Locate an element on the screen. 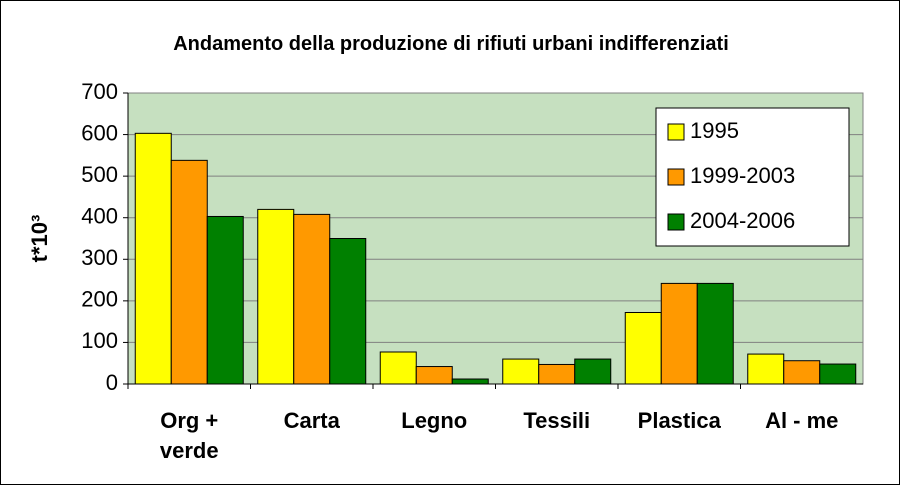 The height and width of the screenshot is (485, 900). y-tick-label: 600 is located at coordinates (99, 132).